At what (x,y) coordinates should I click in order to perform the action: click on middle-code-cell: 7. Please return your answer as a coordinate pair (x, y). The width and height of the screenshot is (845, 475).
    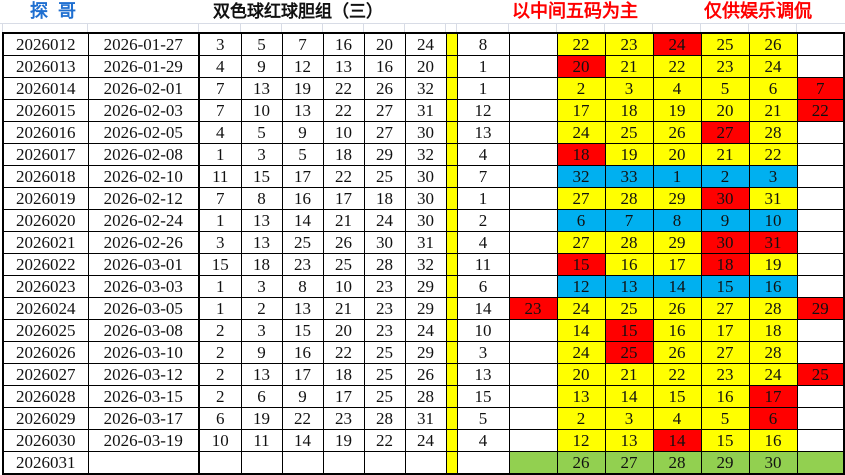
    Looking at the image, I should click on (629, 220).